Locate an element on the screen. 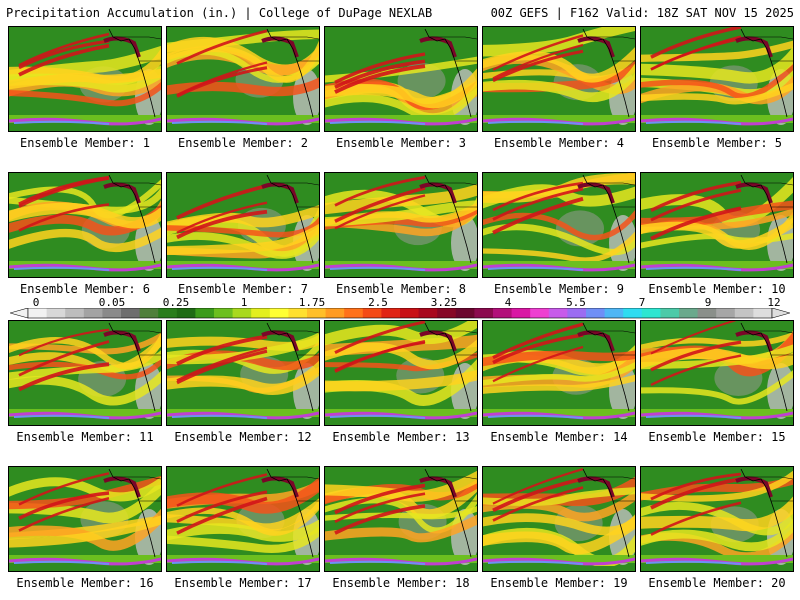 The height and width of the screenshot is (600, 800). ensemble-member-label: Ensemble Member: 18 is located at coordinates (401, 583).